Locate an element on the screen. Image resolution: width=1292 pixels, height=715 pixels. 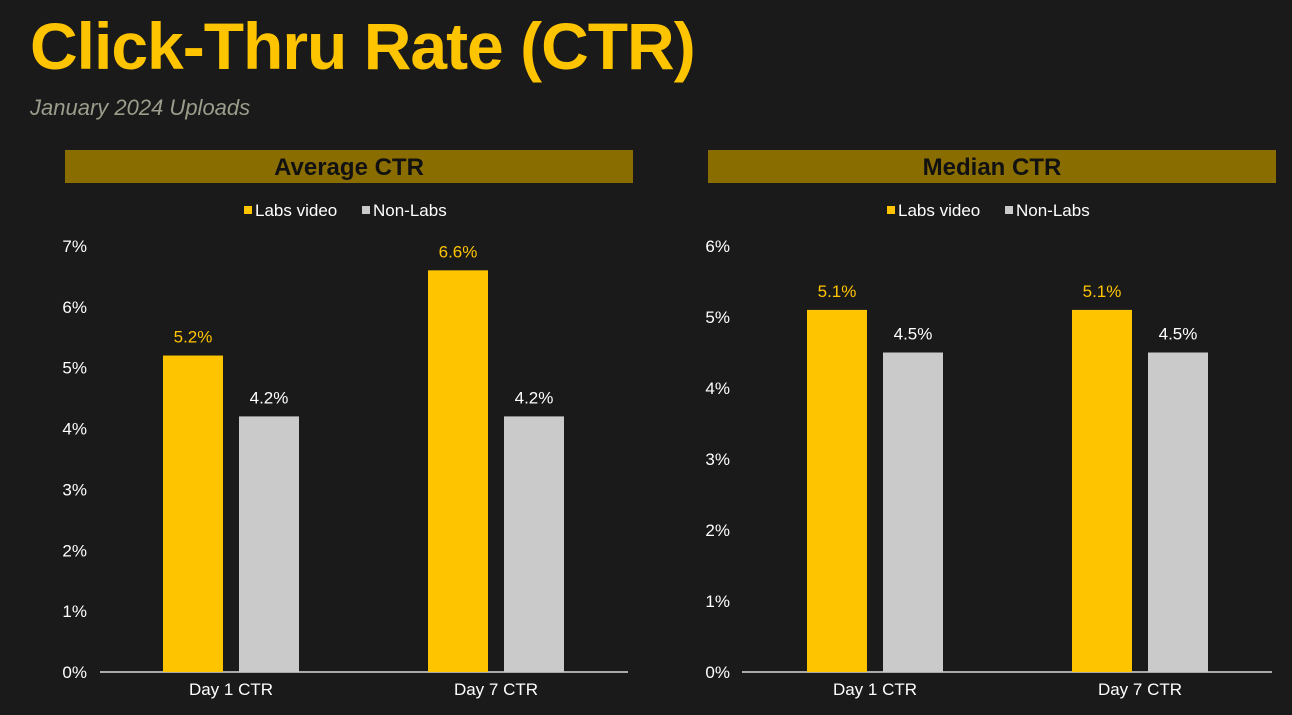
chart-title: Median CTR is located at coordinates (992, 167).